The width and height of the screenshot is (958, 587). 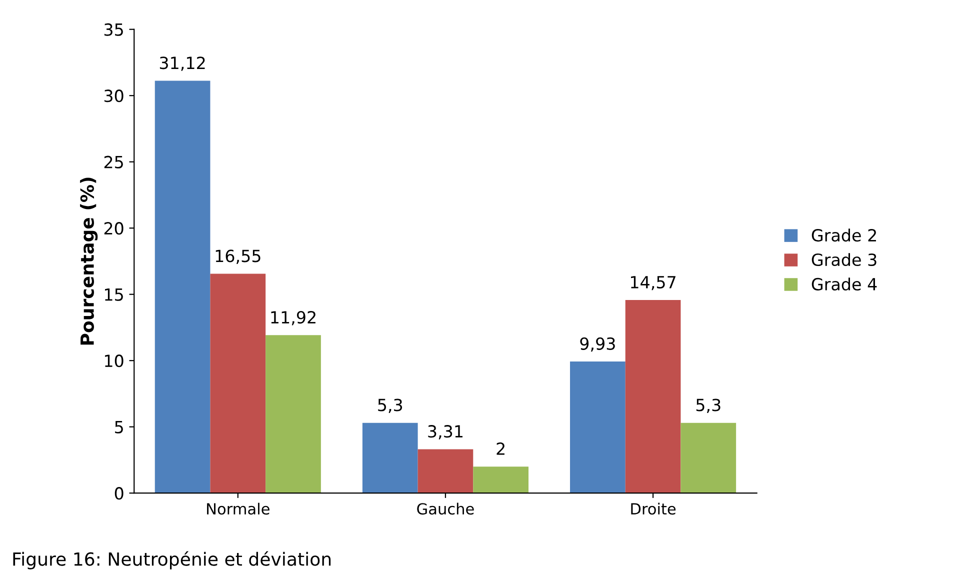 I want to click on data-label: 9,93, so click(x=597, y=344).